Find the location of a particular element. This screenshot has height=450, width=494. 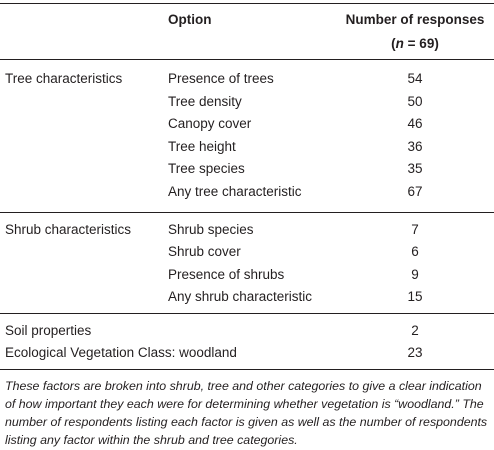

table-row-value: 23 is located at coordinates (415, 352).